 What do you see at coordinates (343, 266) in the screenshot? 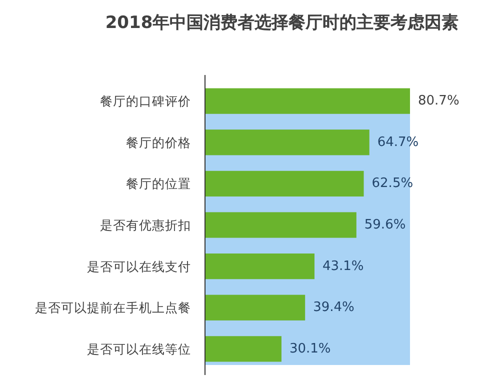
I see `data-label: 43.1%` at bounding box center [343, 266].